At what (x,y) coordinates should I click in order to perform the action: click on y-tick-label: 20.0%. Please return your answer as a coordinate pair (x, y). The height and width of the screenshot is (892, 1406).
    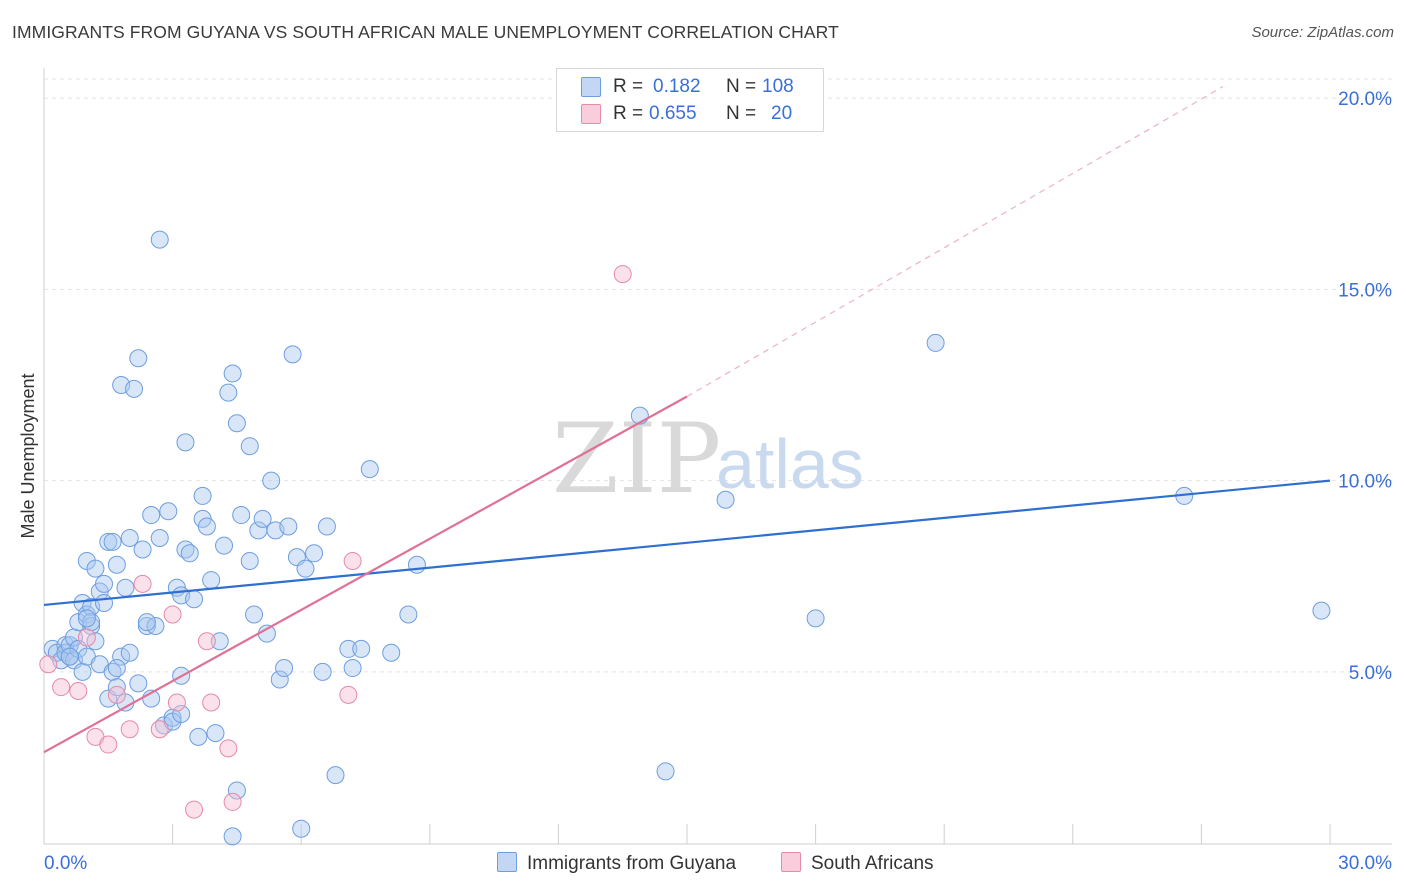
    Looking at the image, I should click on (1365, 99).